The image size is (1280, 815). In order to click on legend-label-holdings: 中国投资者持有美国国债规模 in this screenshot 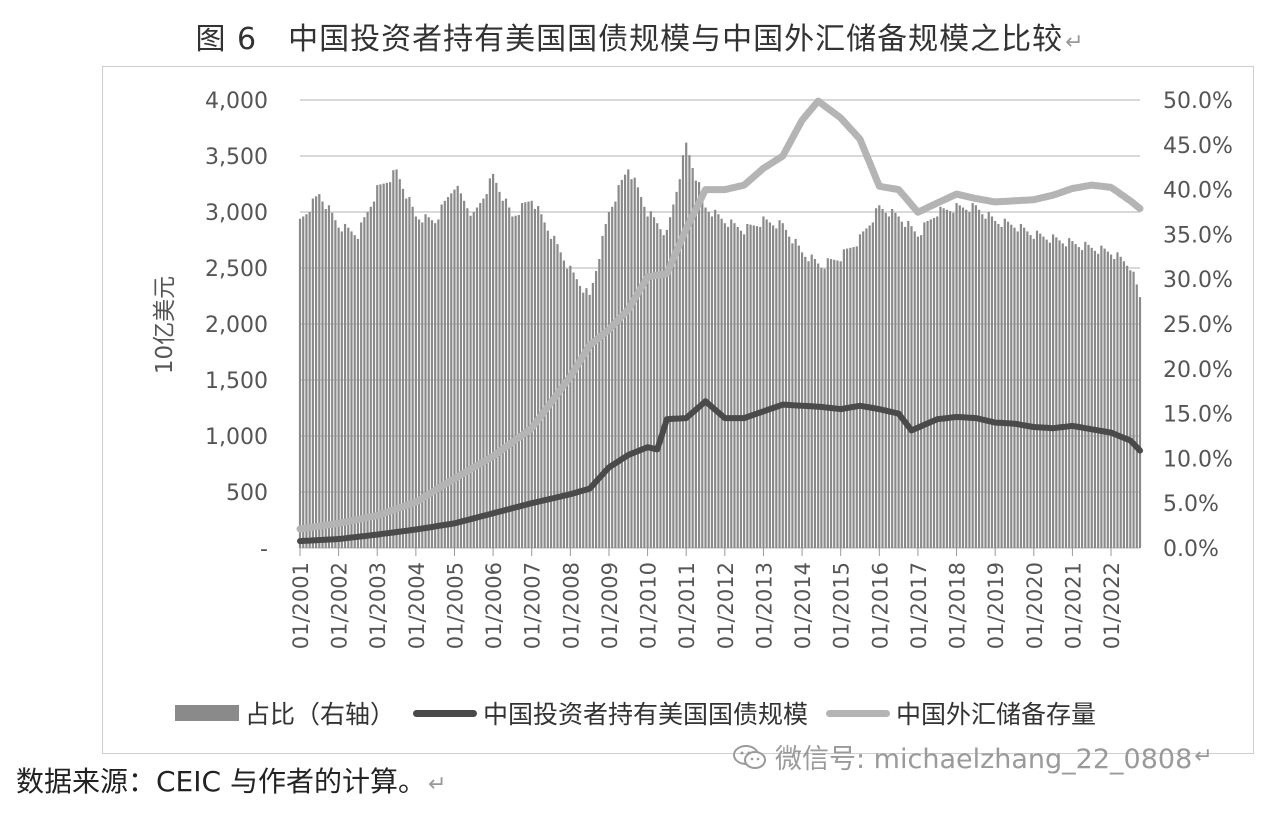, I will do `click(646, 714)`.